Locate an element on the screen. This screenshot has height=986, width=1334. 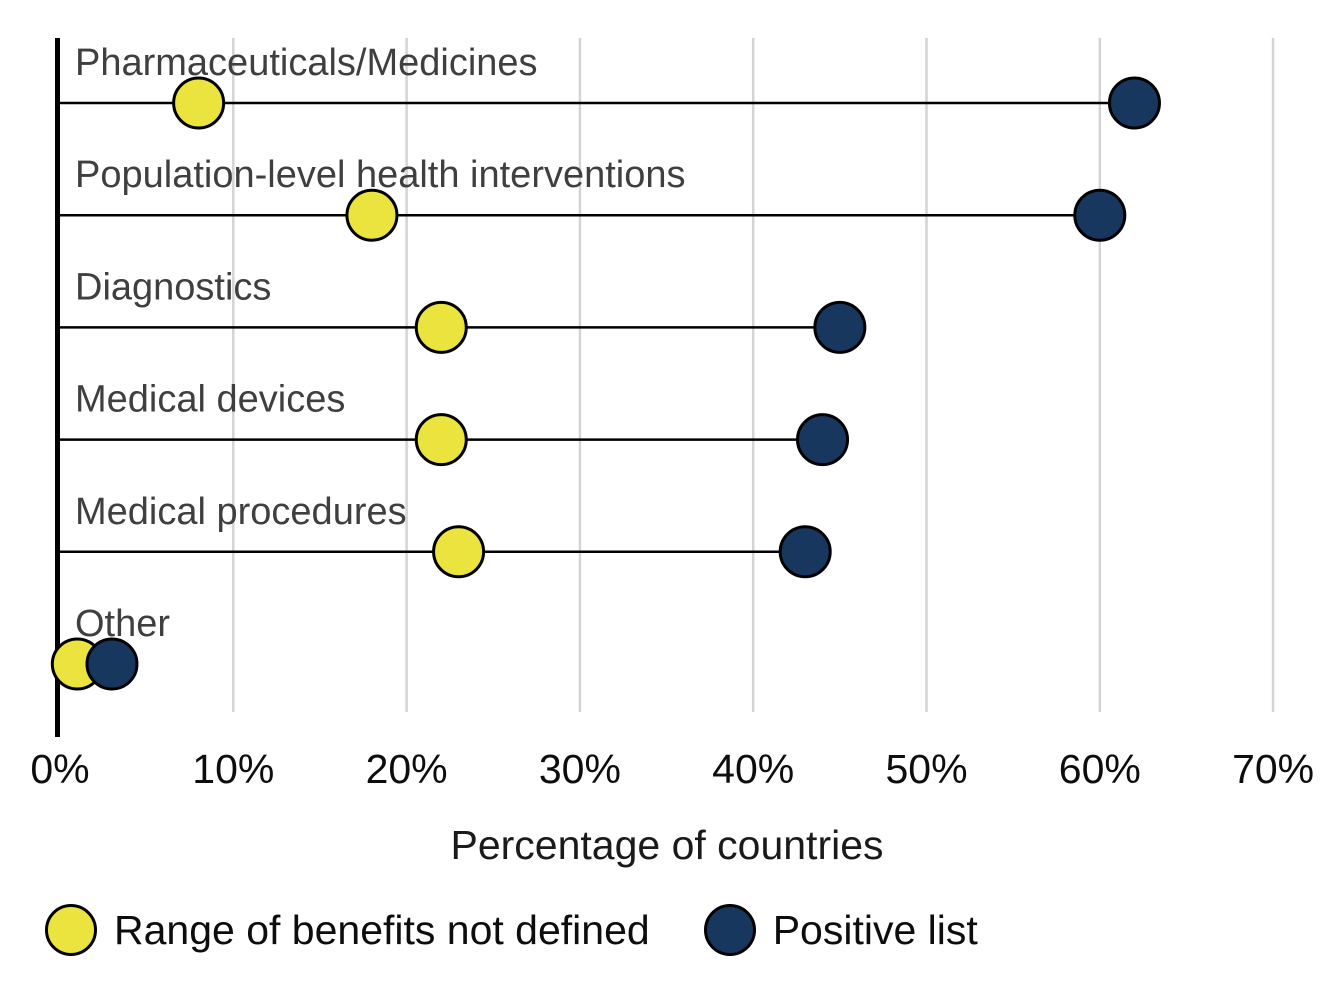
category-label: Pharmaceuticals/Medicines is located at coordinates (306, 63).